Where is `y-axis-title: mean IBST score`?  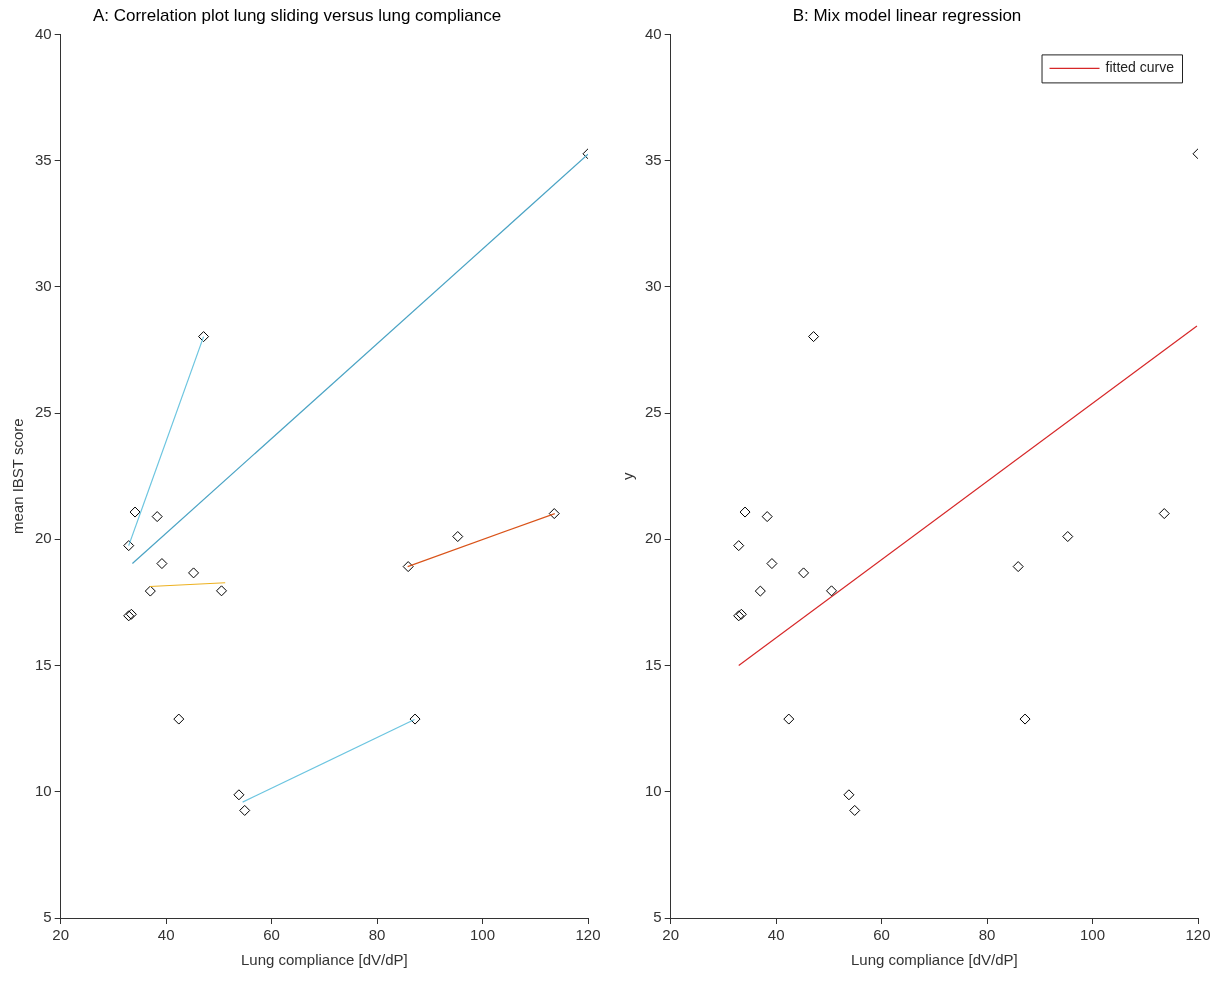
y-axis-title: mean IBST score is located at coordinates (18, 476).